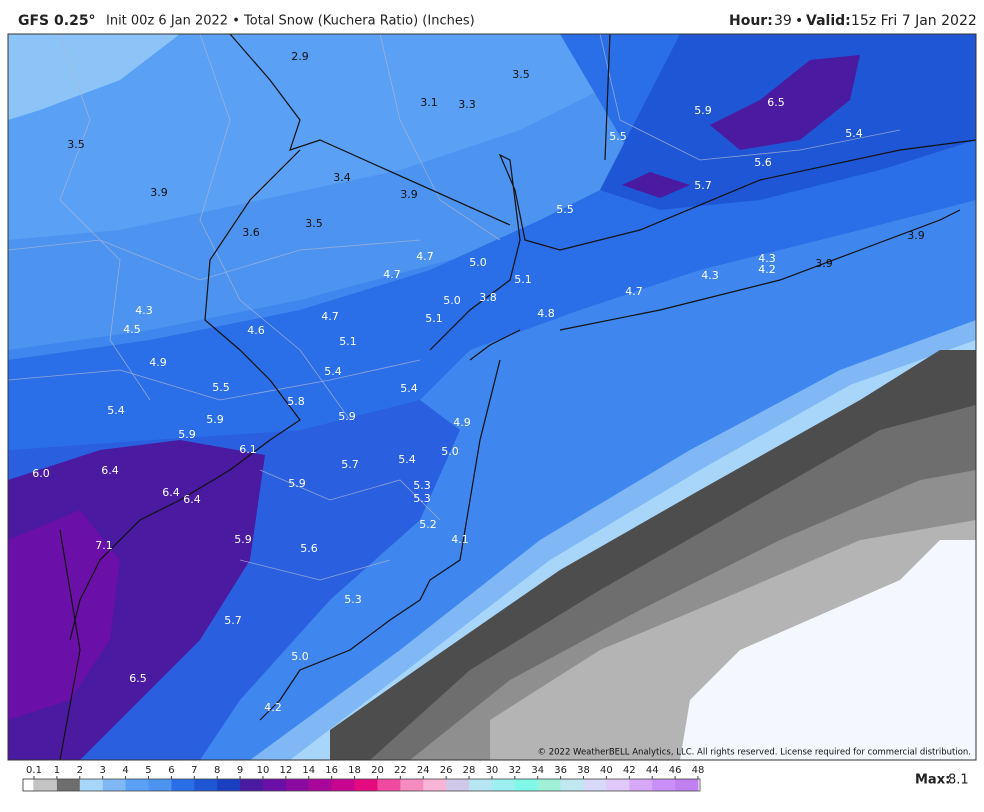 This screenshot has width=984, height=812. Describe the element at coordinates (652, 770) in the screenshot. I see `legend-tick-label: 44` at that location.